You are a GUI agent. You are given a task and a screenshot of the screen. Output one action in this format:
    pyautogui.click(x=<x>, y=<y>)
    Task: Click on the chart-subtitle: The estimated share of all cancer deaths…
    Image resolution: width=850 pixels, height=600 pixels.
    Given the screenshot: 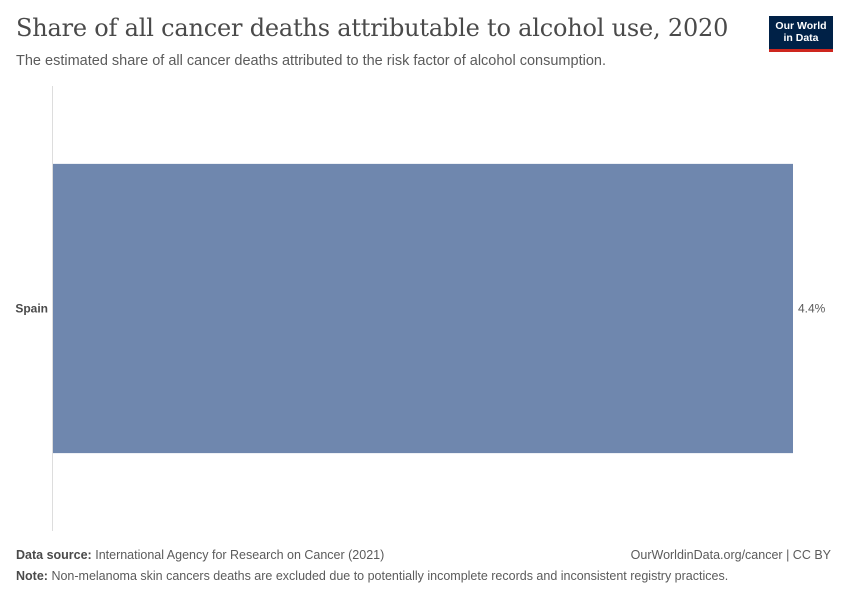 What is the action you would take?
    pyautogui.click(x=311, y=61)
    